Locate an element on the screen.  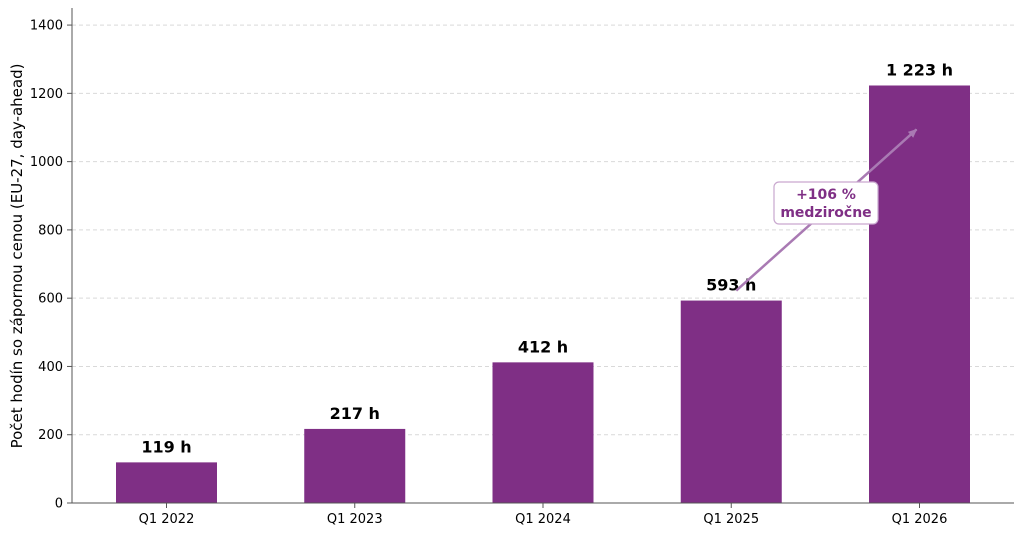
data-label: 412 h is located at coordinates (543, 346).